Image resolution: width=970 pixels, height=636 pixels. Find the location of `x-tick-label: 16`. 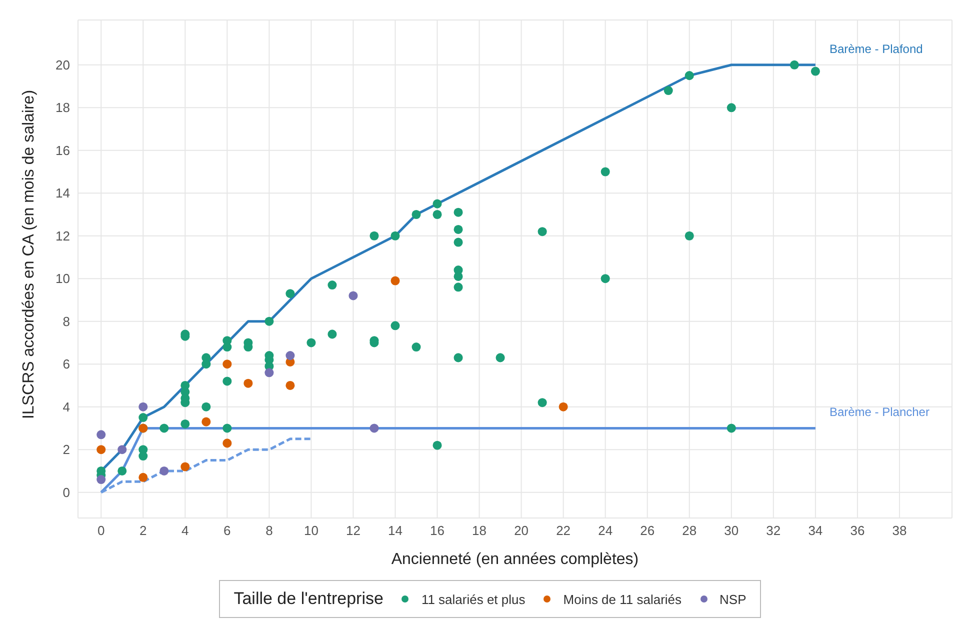

x-tick-label: 16 is located at coordinates (437, 530).